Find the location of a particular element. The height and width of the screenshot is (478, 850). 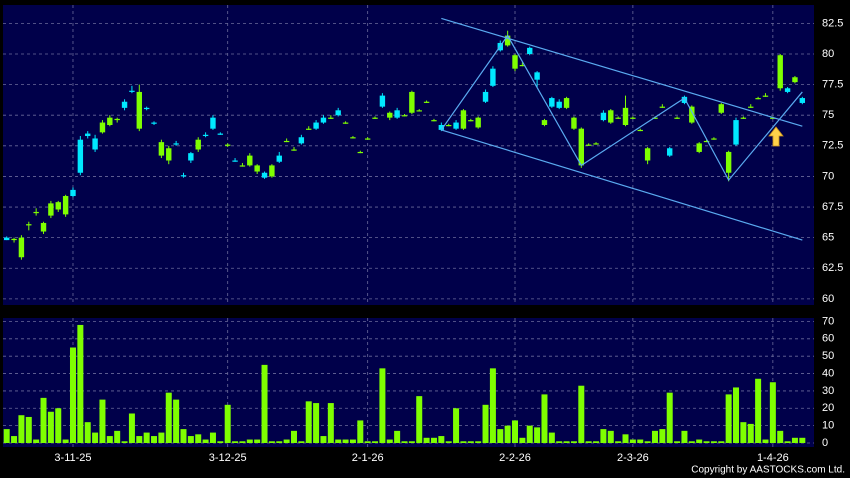

y-tick-label: 77.5 is located at coordinates (832, 84).